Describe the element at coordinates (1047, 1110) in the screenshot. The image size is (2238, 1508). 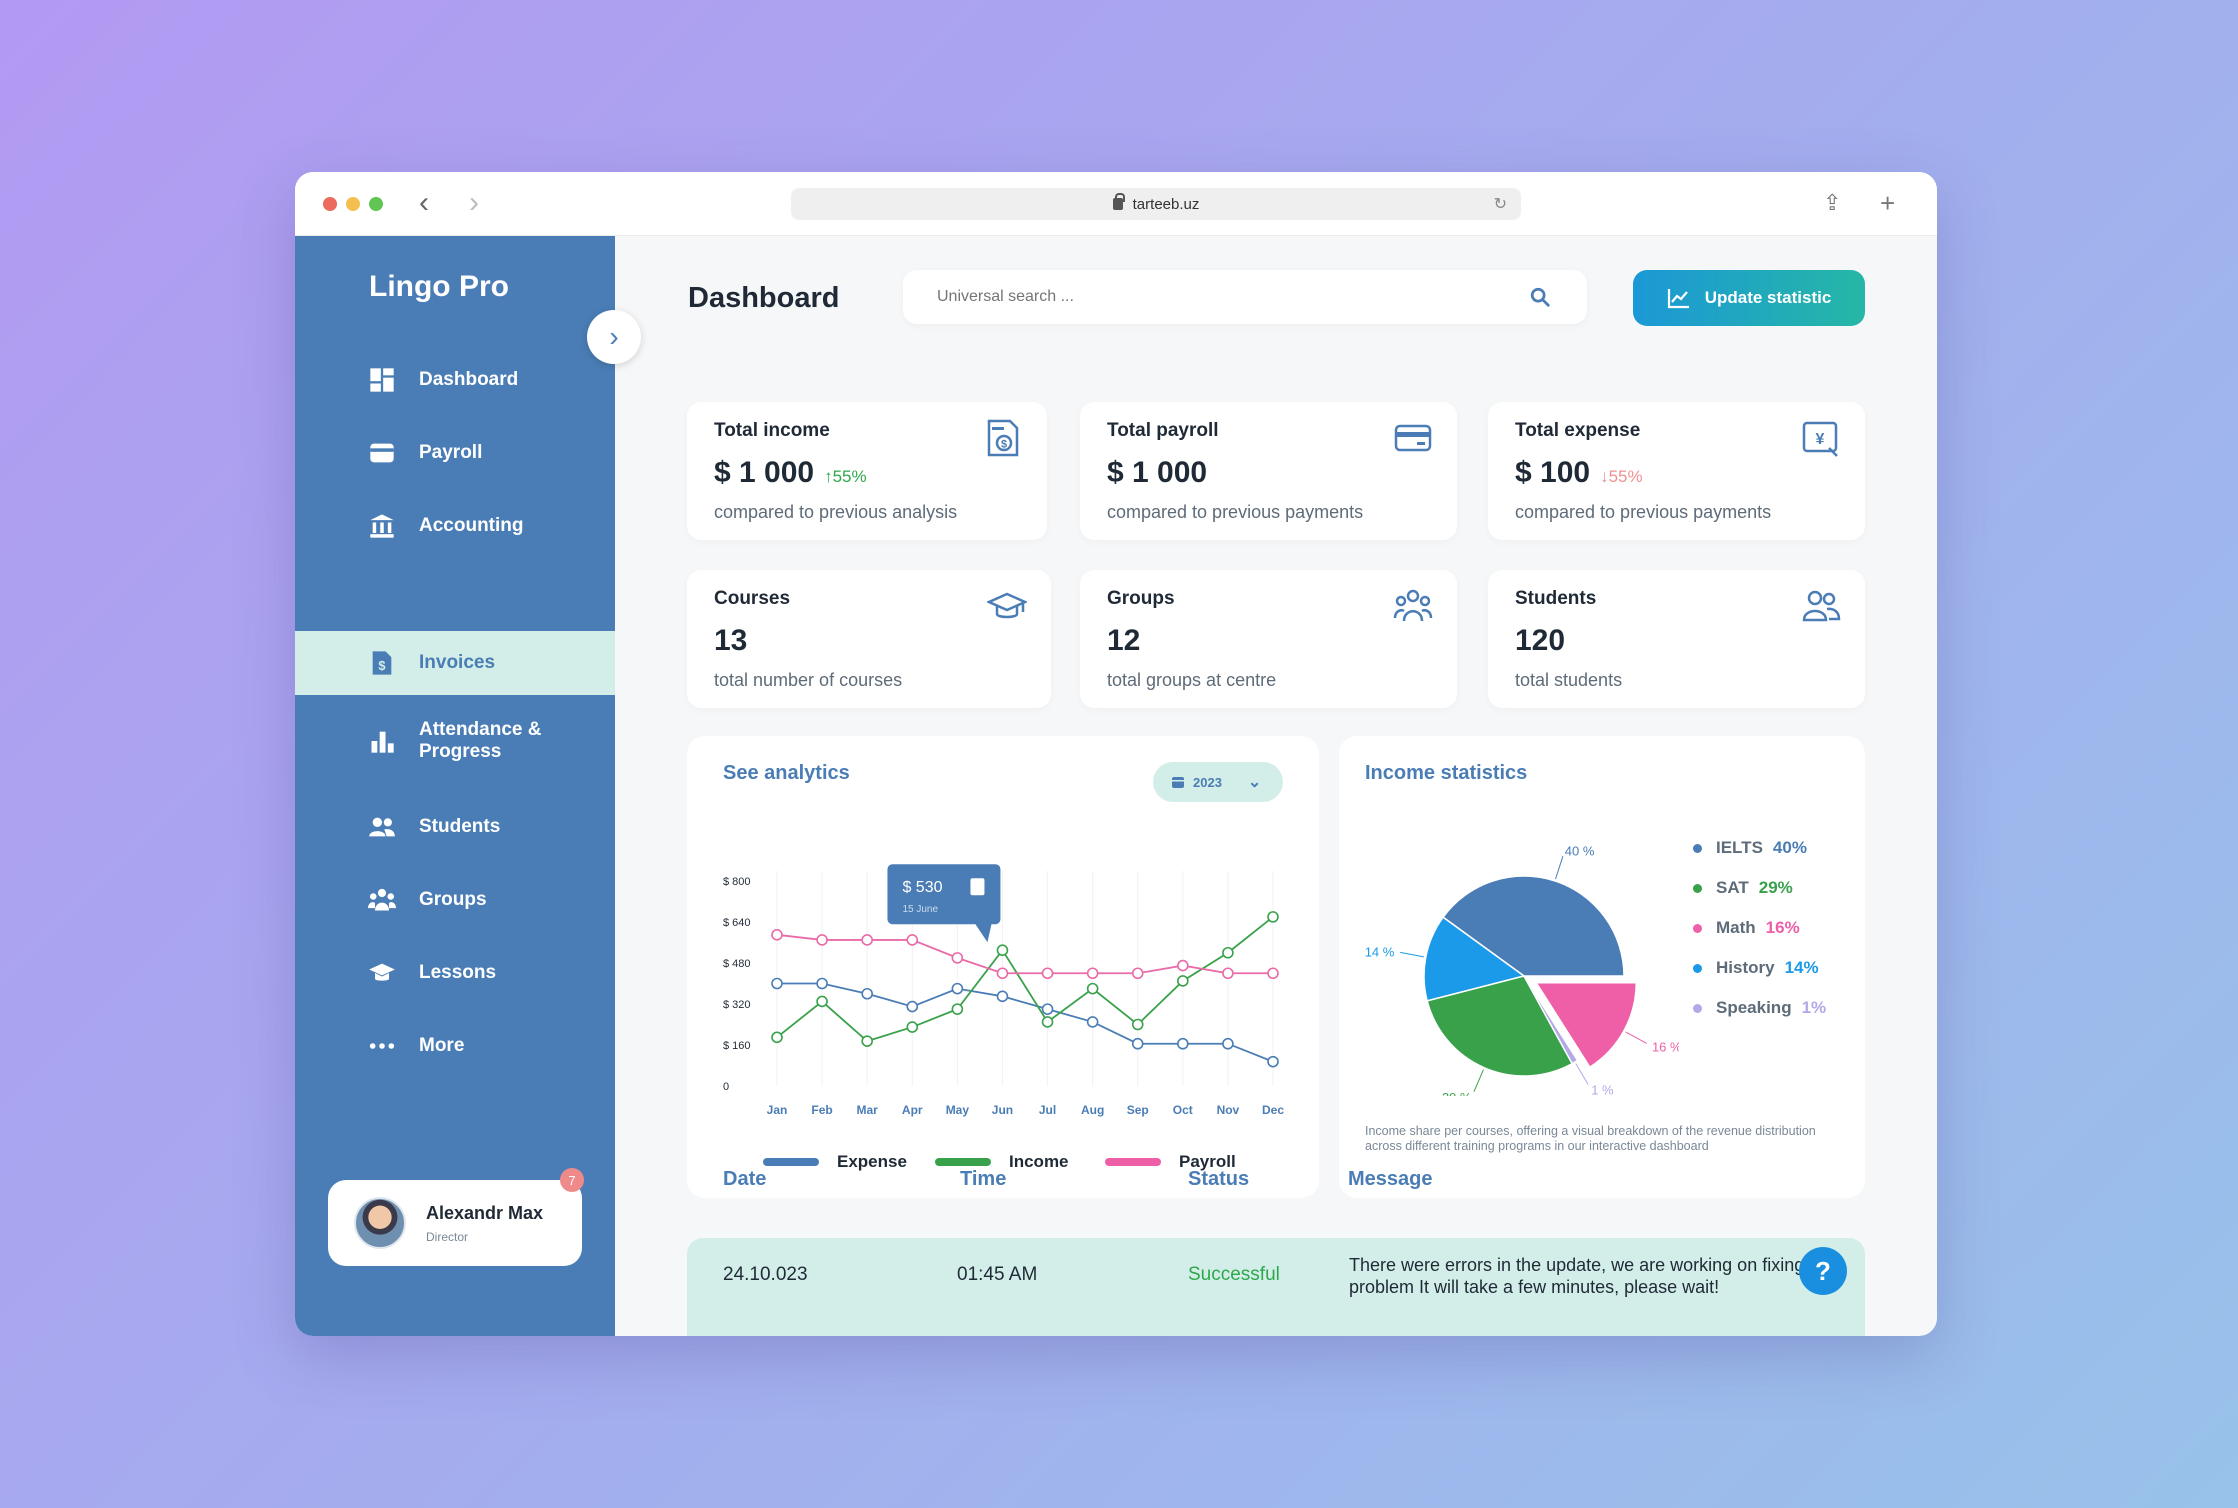
I see `x-tick-label: Jul` at that location.